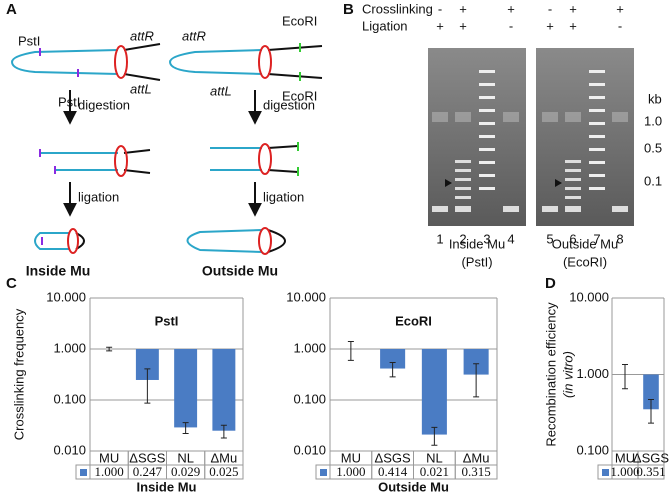  I want to click on att-label: attL, so click(221, 90).